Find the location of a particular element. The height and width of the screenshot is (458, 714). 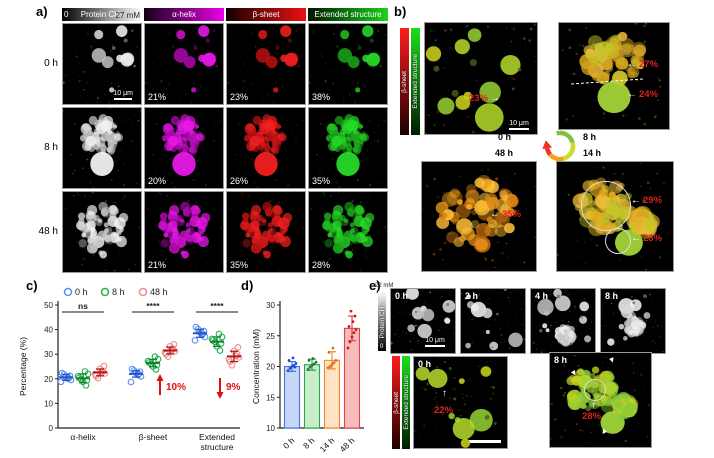

colorbar-extended: Extended structure is located at coordinates (348, 14).